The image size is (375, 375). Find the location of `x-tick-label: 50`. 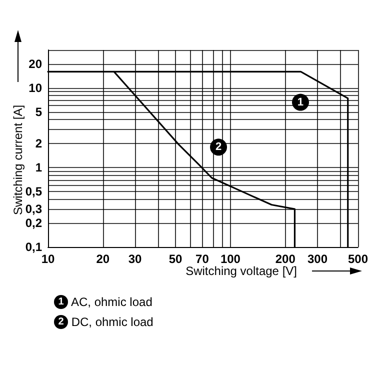

x-tick-label: 50 is located at coordinates (175, 259).